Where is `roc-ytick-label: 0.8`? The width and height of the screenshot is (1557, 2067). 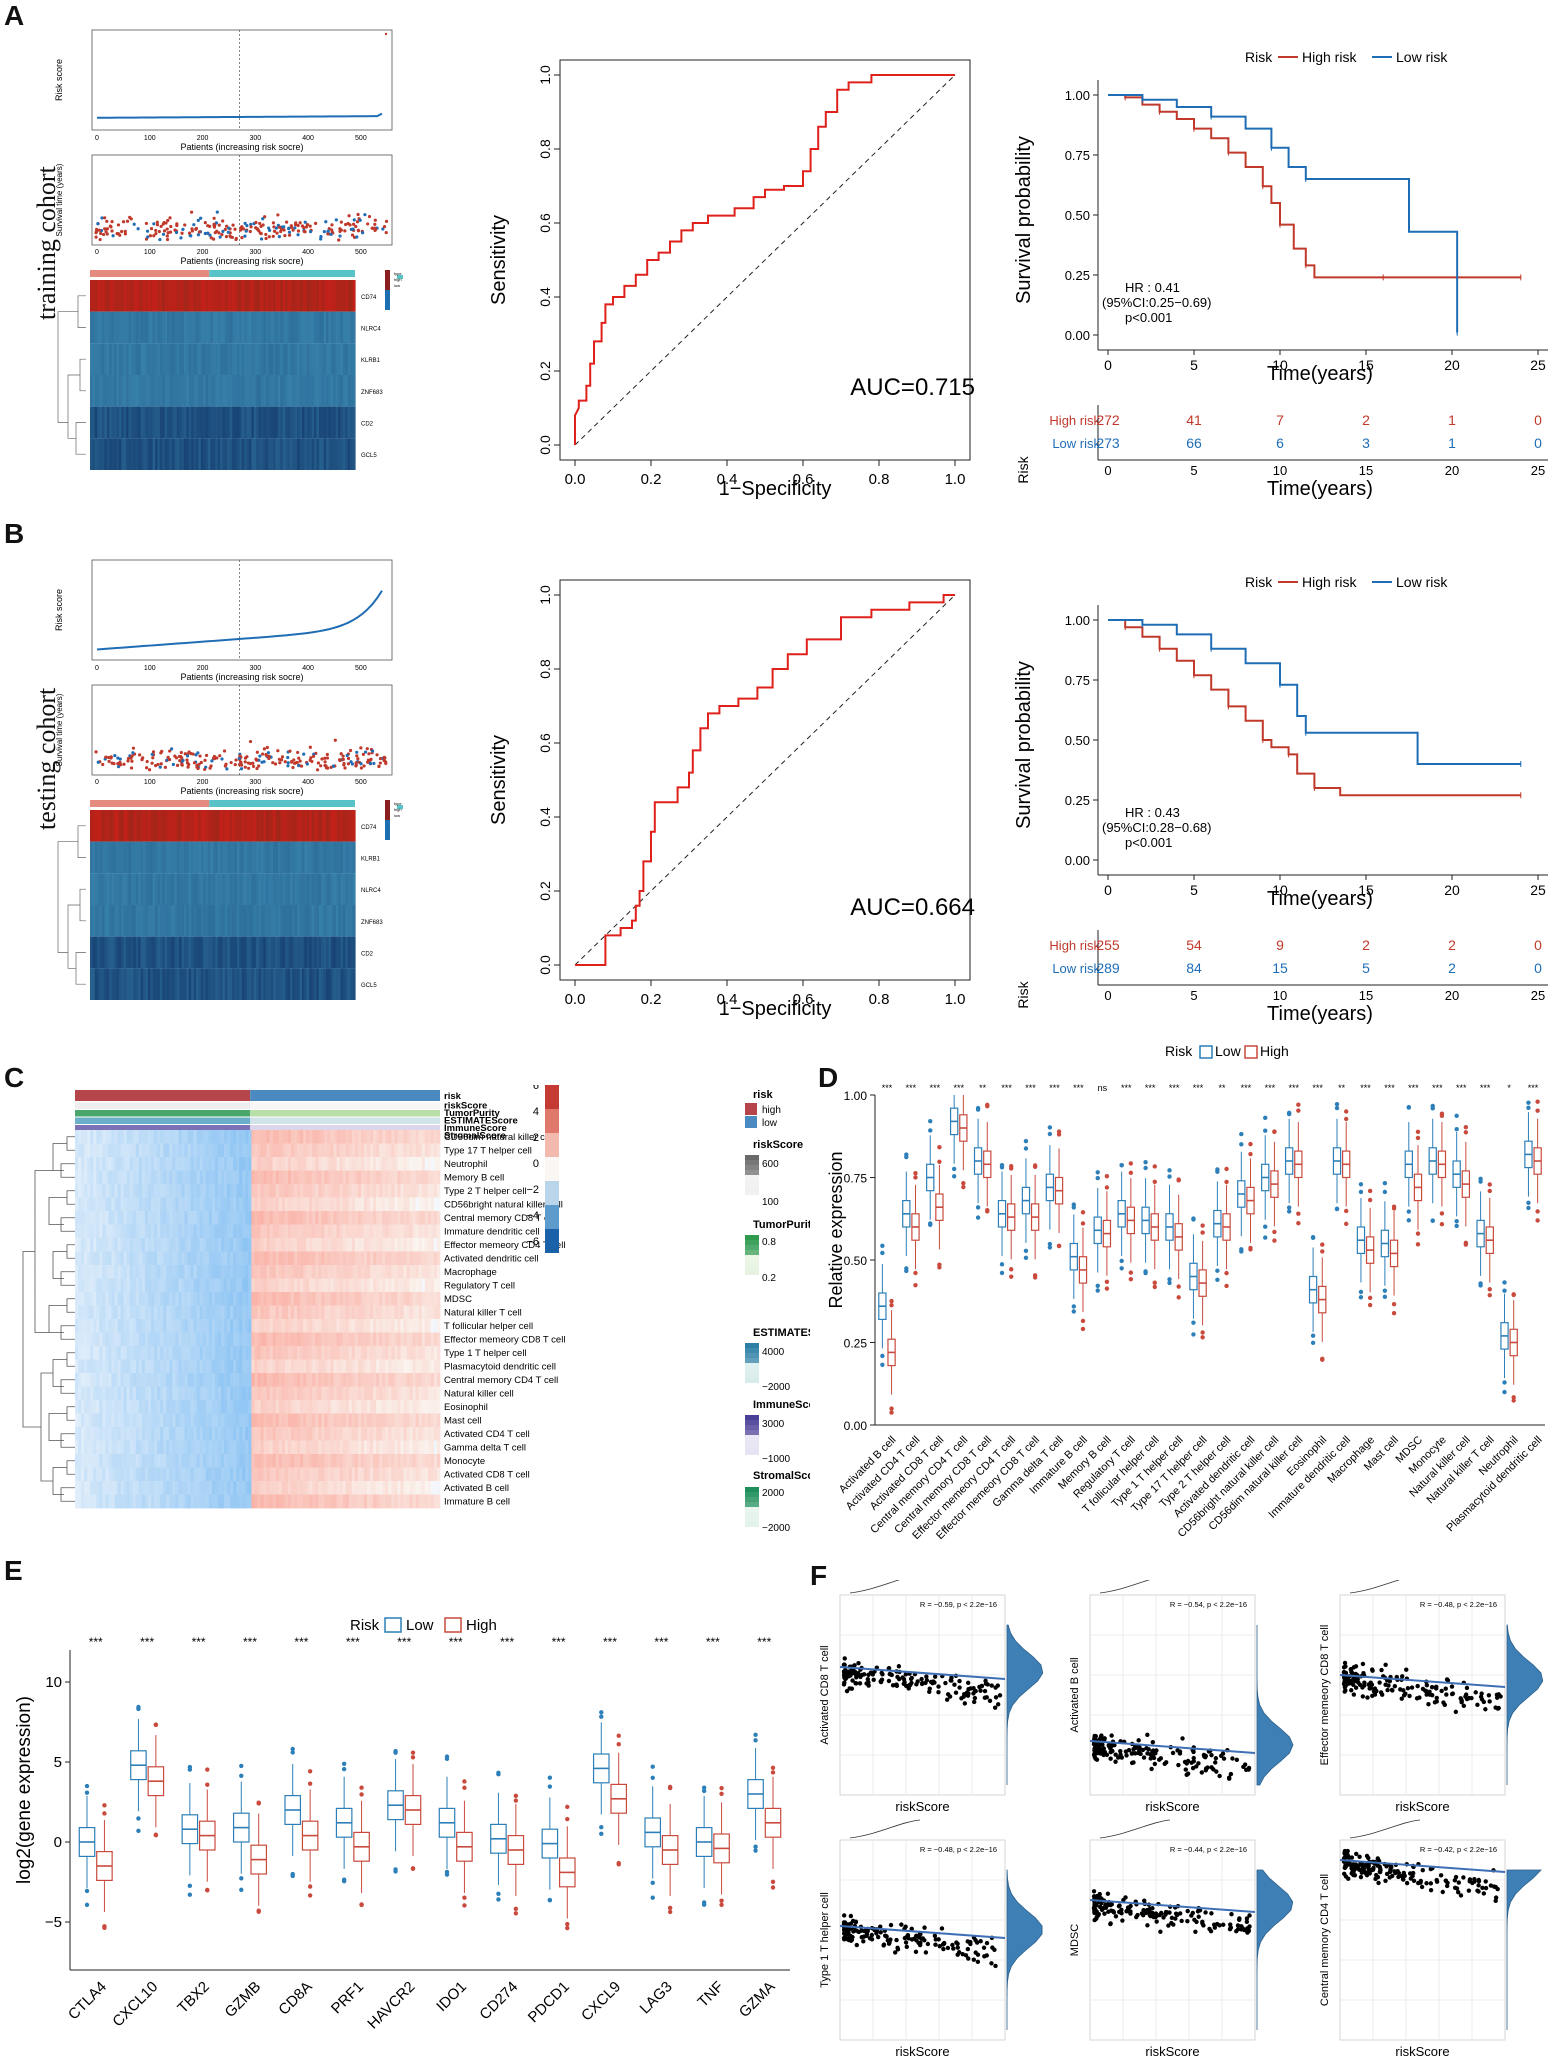 roc-ytick-label: 0.8 is located at coordinates (545, 669).